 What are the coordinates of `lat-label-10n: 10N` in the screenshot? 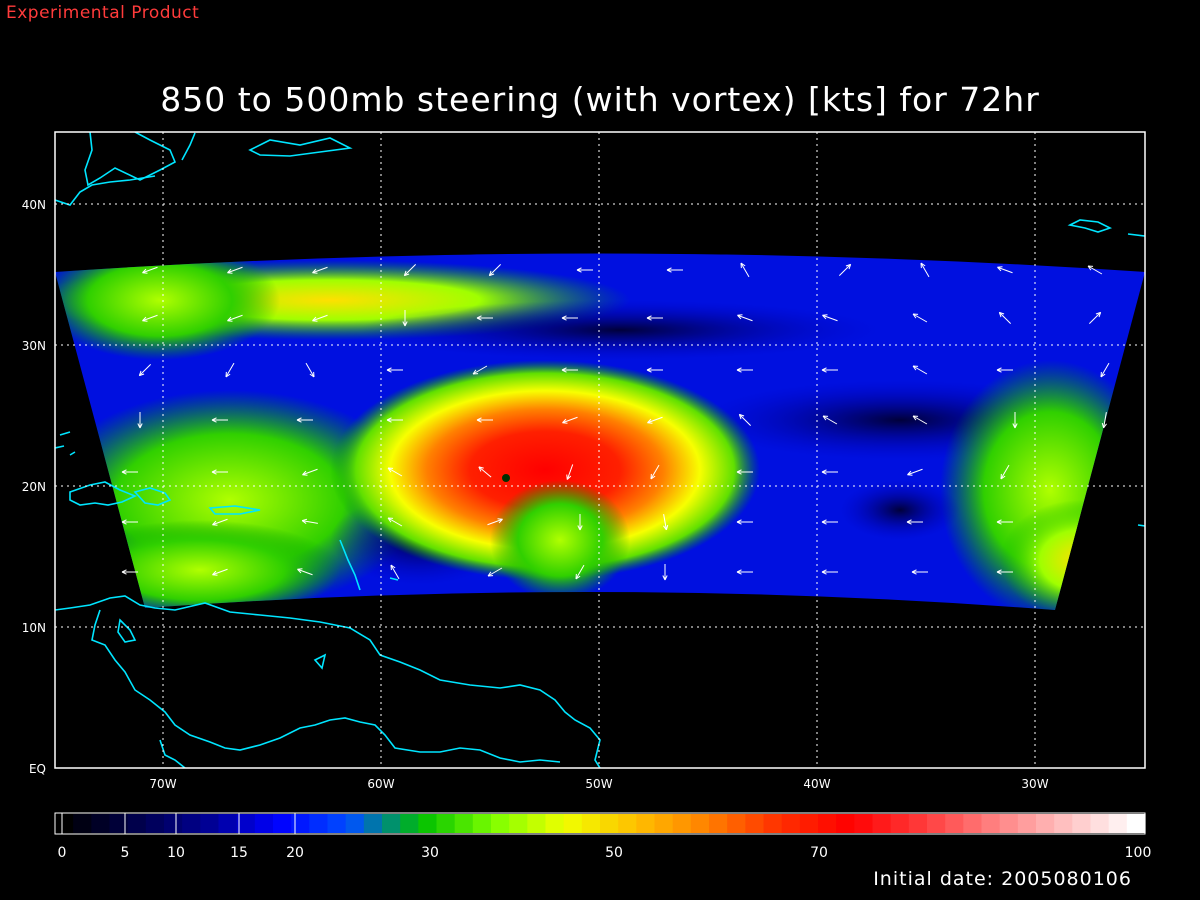 It's located at (34, 628).